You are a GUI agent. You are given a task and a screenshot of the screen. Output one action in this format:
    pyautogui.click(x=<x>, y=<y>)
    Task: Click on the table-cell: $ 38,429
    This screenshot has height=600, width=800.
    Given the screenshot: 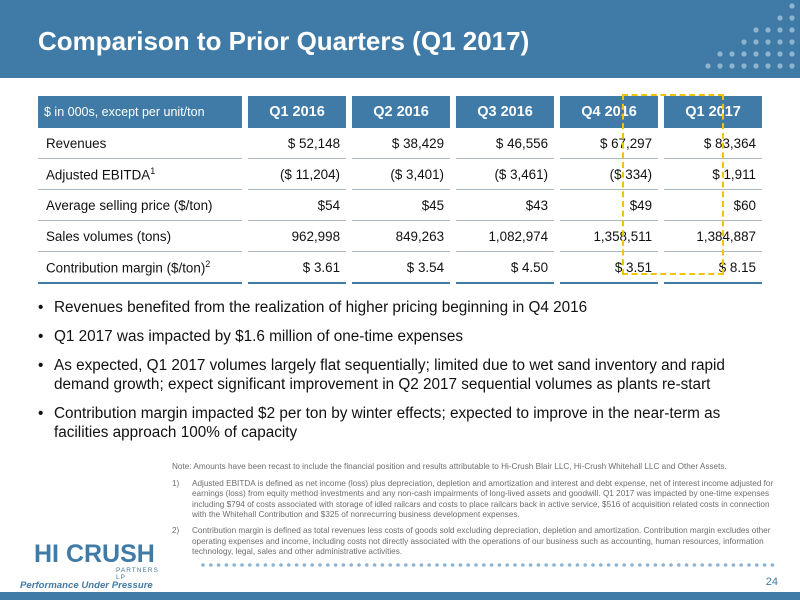 What is the action you would take?
    pyautogui.click(x=400, y=143)
    